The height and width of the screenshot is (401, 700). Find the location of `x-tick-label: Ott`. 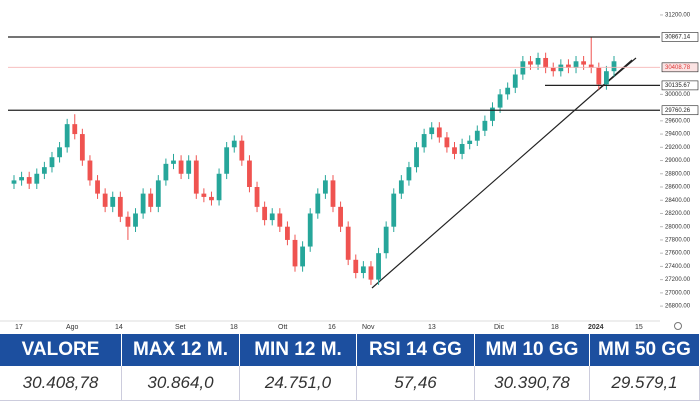

x-tick-label: Ott is located at coordinates (282, 327).